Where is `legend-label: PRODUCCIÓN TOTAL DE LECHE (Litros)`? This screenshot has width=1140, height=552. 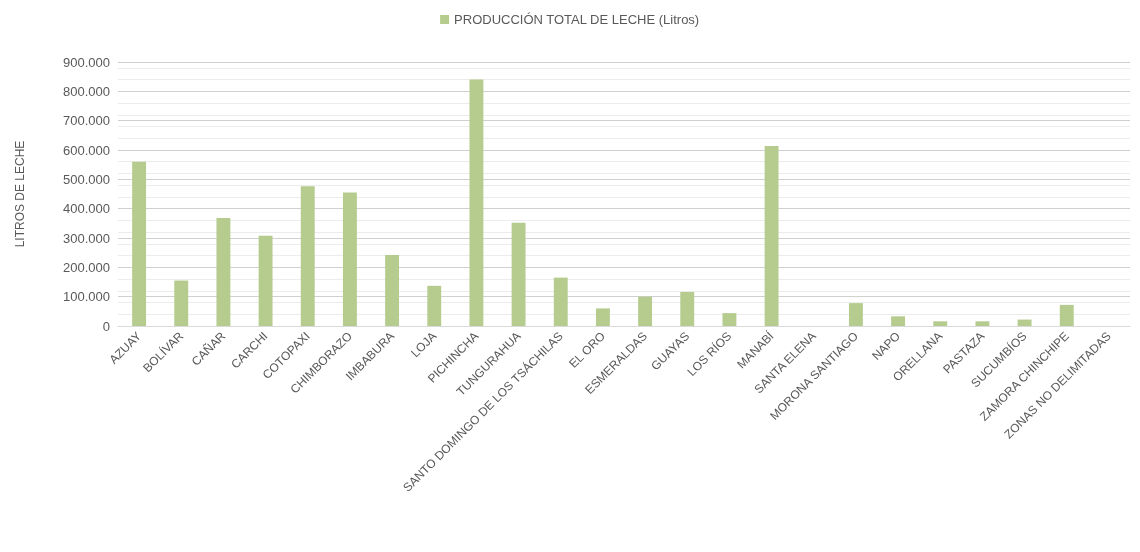
legend-label: PRODUCCIÓN TOTAL DE LECHE (Litros) is located at coordinates (577, 19).